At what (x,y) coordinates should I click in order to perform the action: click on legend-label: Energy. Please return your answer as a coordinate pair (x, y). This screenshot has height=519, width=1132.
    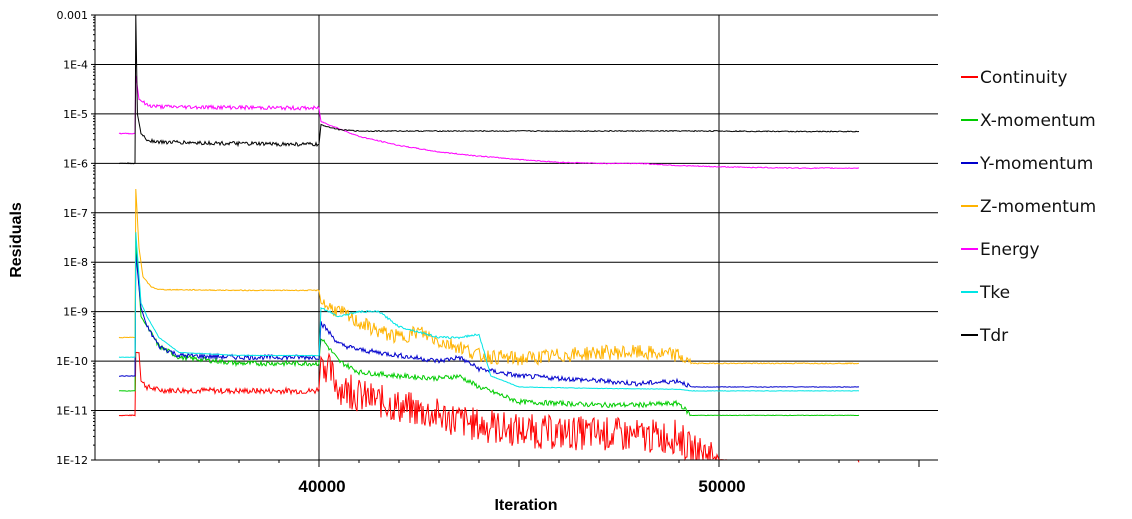
    Looking at the image, I should click on (1010, 250).